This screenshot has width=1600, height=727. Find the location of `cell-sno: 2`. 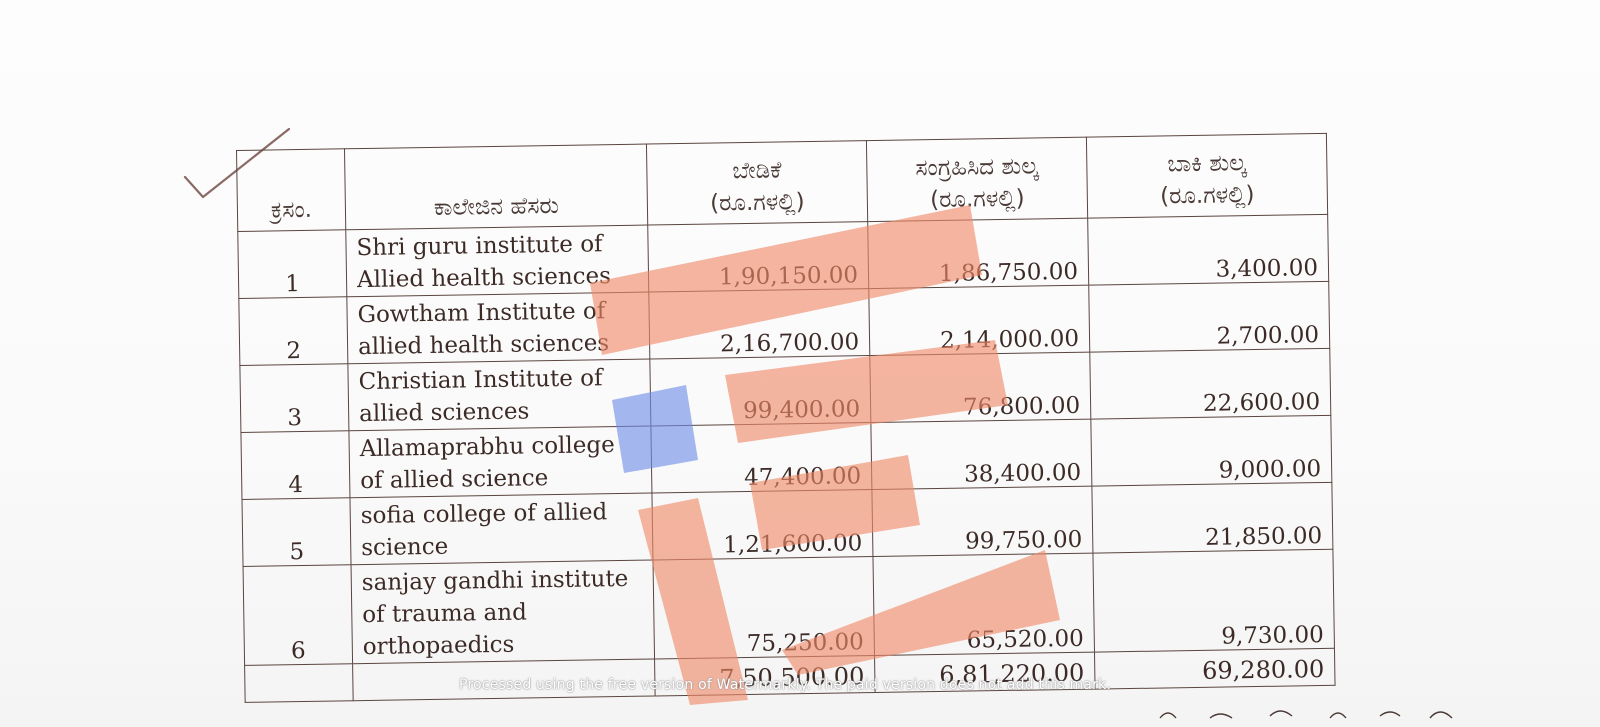

cell-sno: 2 is located at coordinates (293, 331).